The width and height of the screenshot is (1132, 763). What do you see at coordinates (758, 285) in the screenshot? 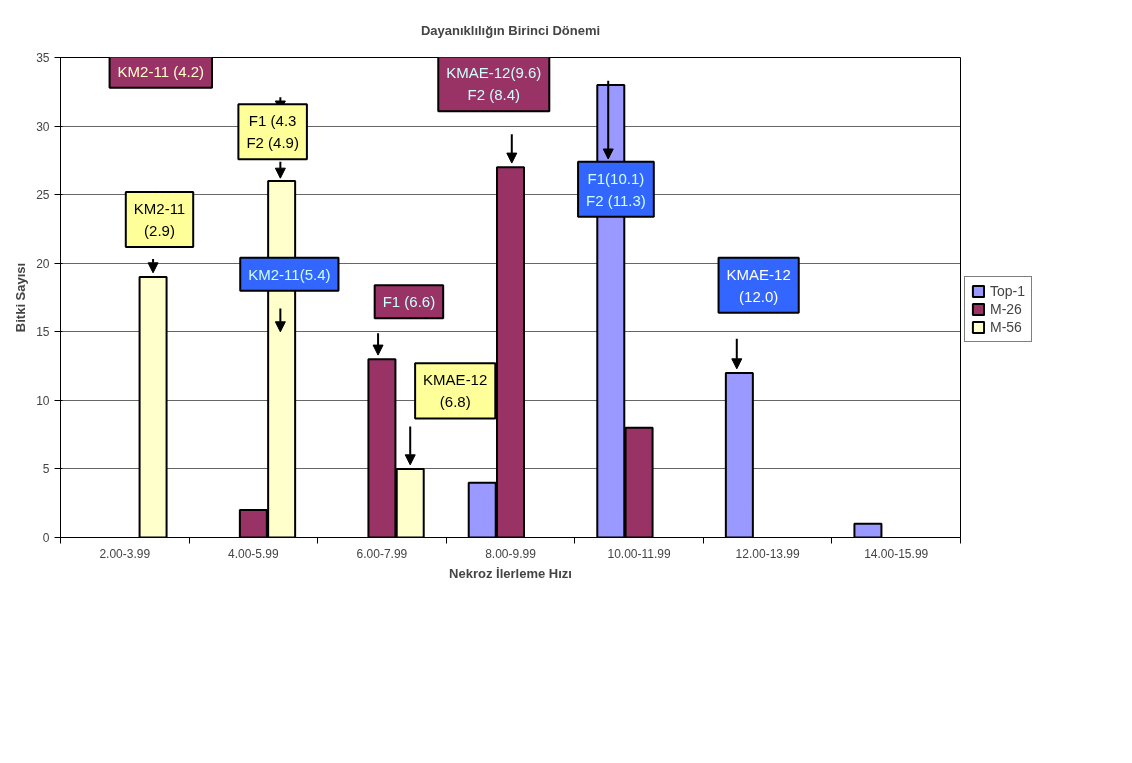
I see `annotation: KMAE-12 (12.0)` at bounding box center [758, 285].